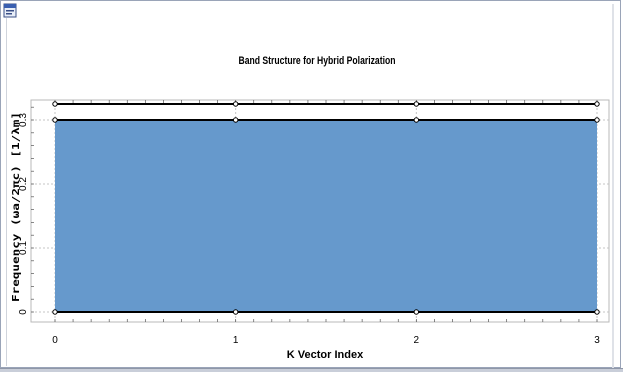 This screenshot has height=376, width=623. Describe the element at coordinates (325, 355) in the screenshot. I see `x-axis-label: K Vector Index` at that location.